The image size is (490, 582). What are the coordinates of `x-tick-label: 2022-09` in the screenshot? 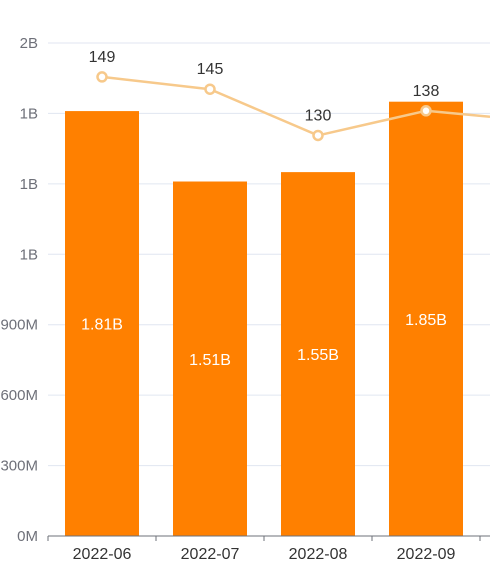 It's located at (426, 554).